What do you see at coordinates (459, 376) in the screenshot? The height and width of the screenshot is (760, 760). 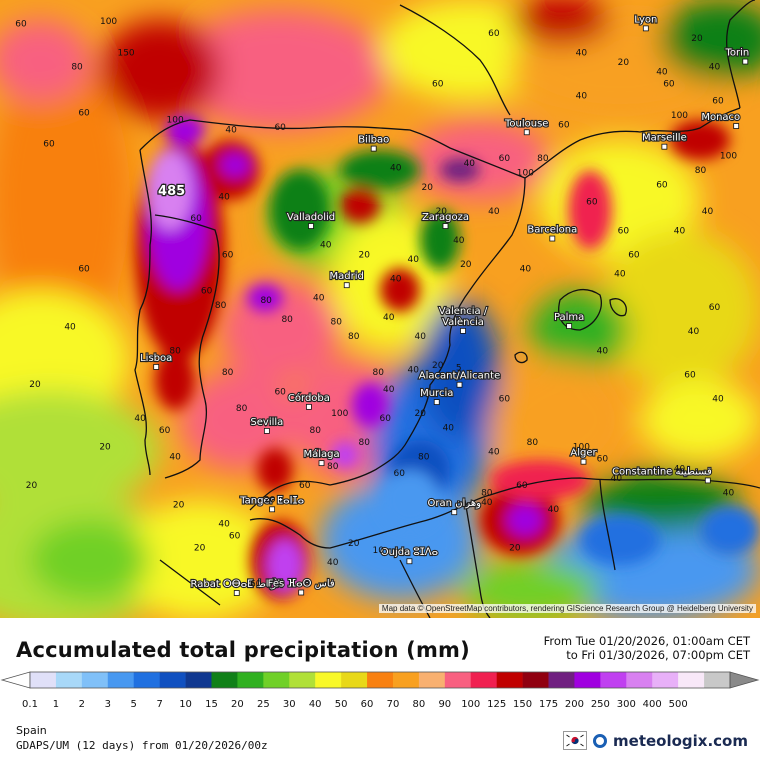 I see `city-label: Alacant/Alicante` at bounding box center [459, 376].